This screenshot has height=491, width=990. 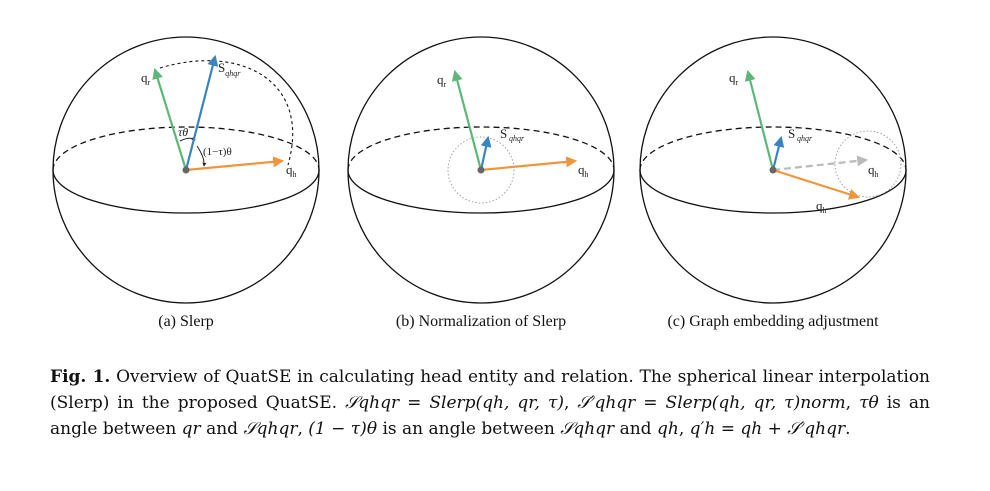 What do you see at coordinates (170, 119) in the screenshot?
I see `arrow-qr-a` at bounding box center [170, 119].